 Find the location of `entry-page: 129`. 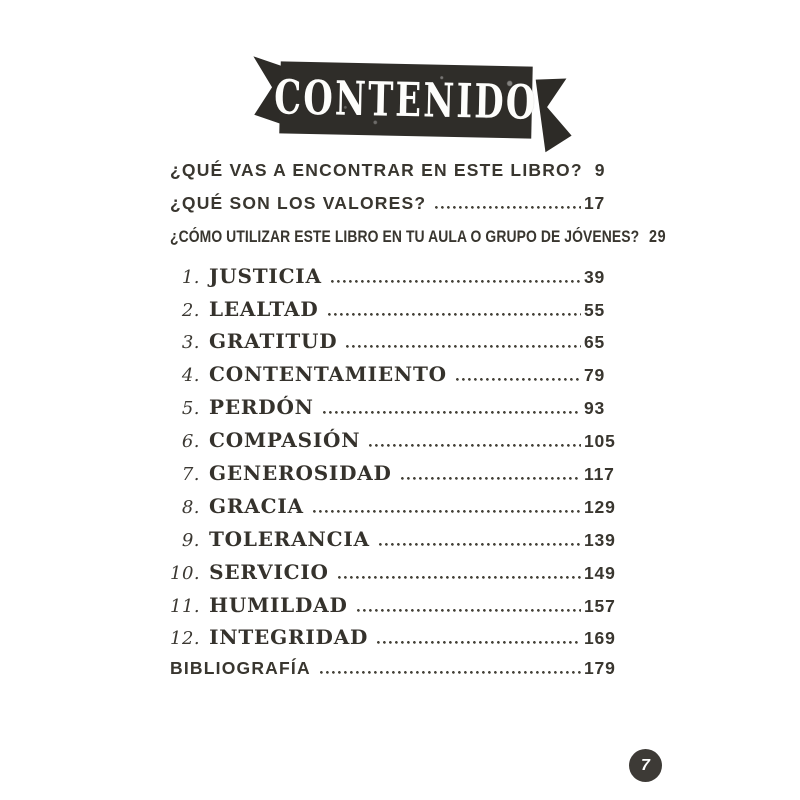

entry-page: 129 is located at coordinates (600, 506).